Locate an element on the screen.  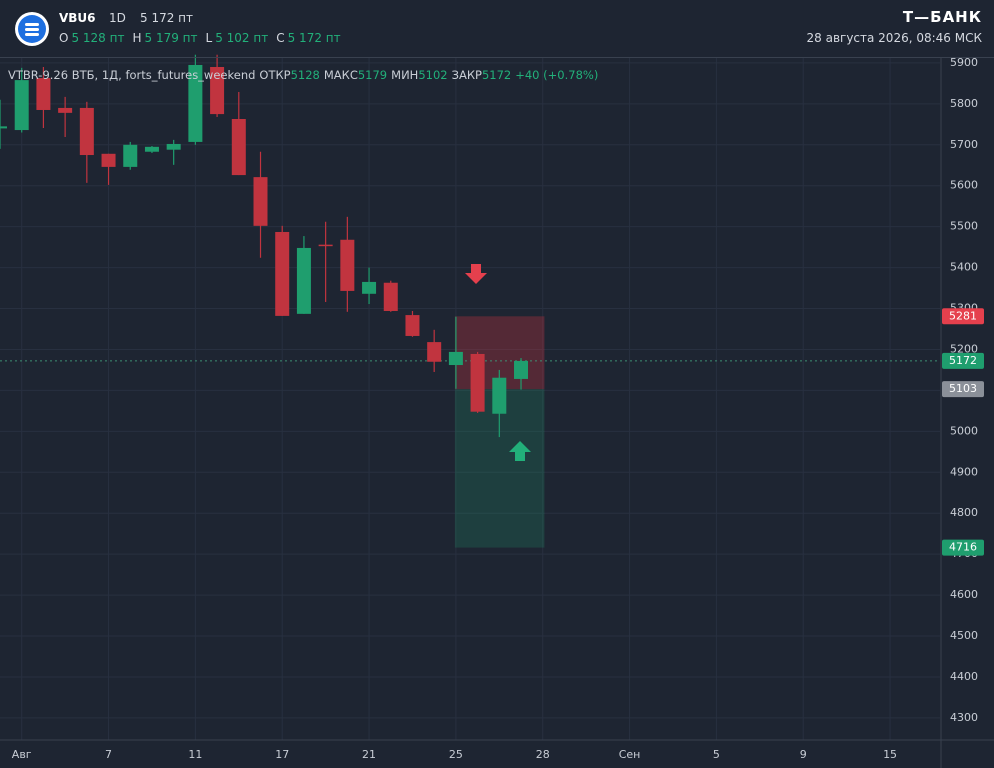
change: +40 (+0.78%) is located at coordinates (557, 75).